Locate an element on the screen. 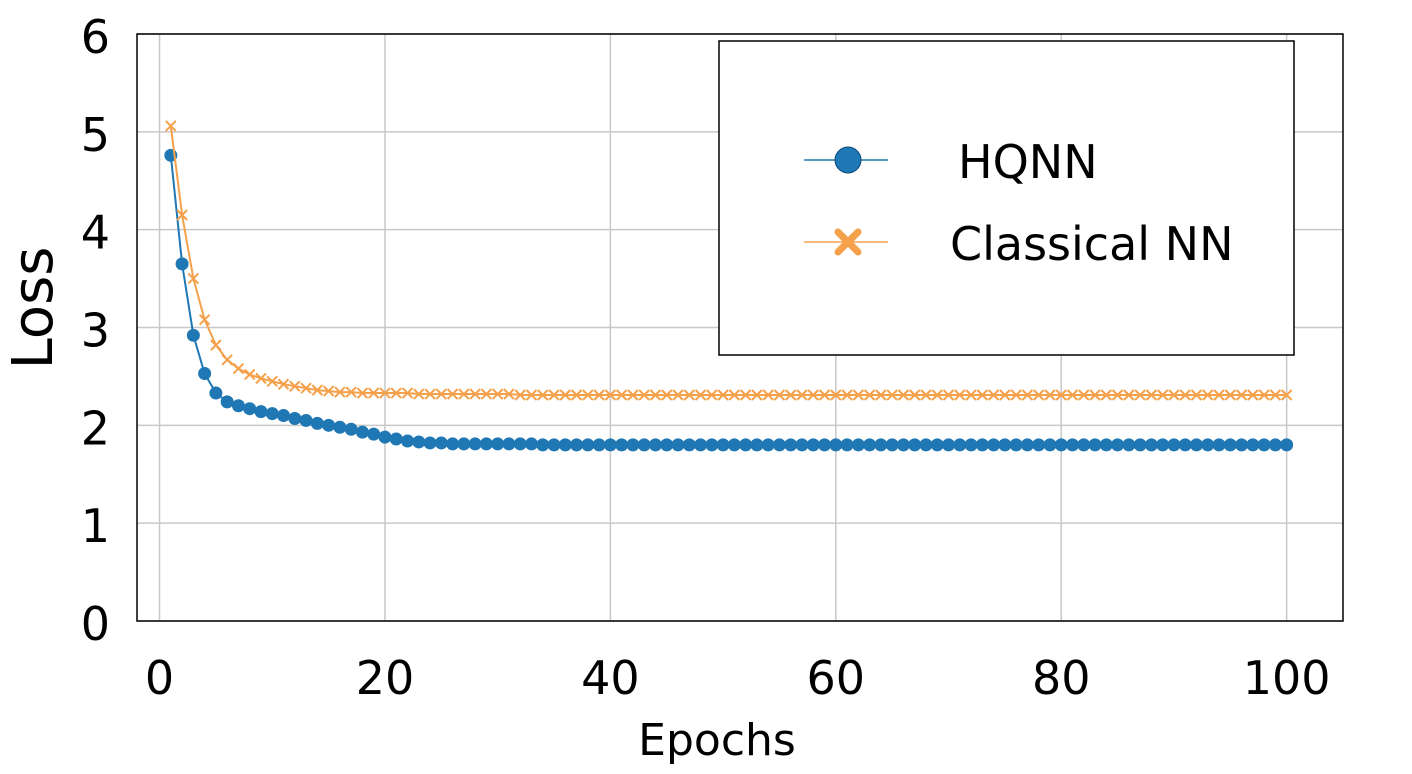 This screenshot has width=1412, height=774. x-tick-label: 100 is located at coordinates (1287, 678).